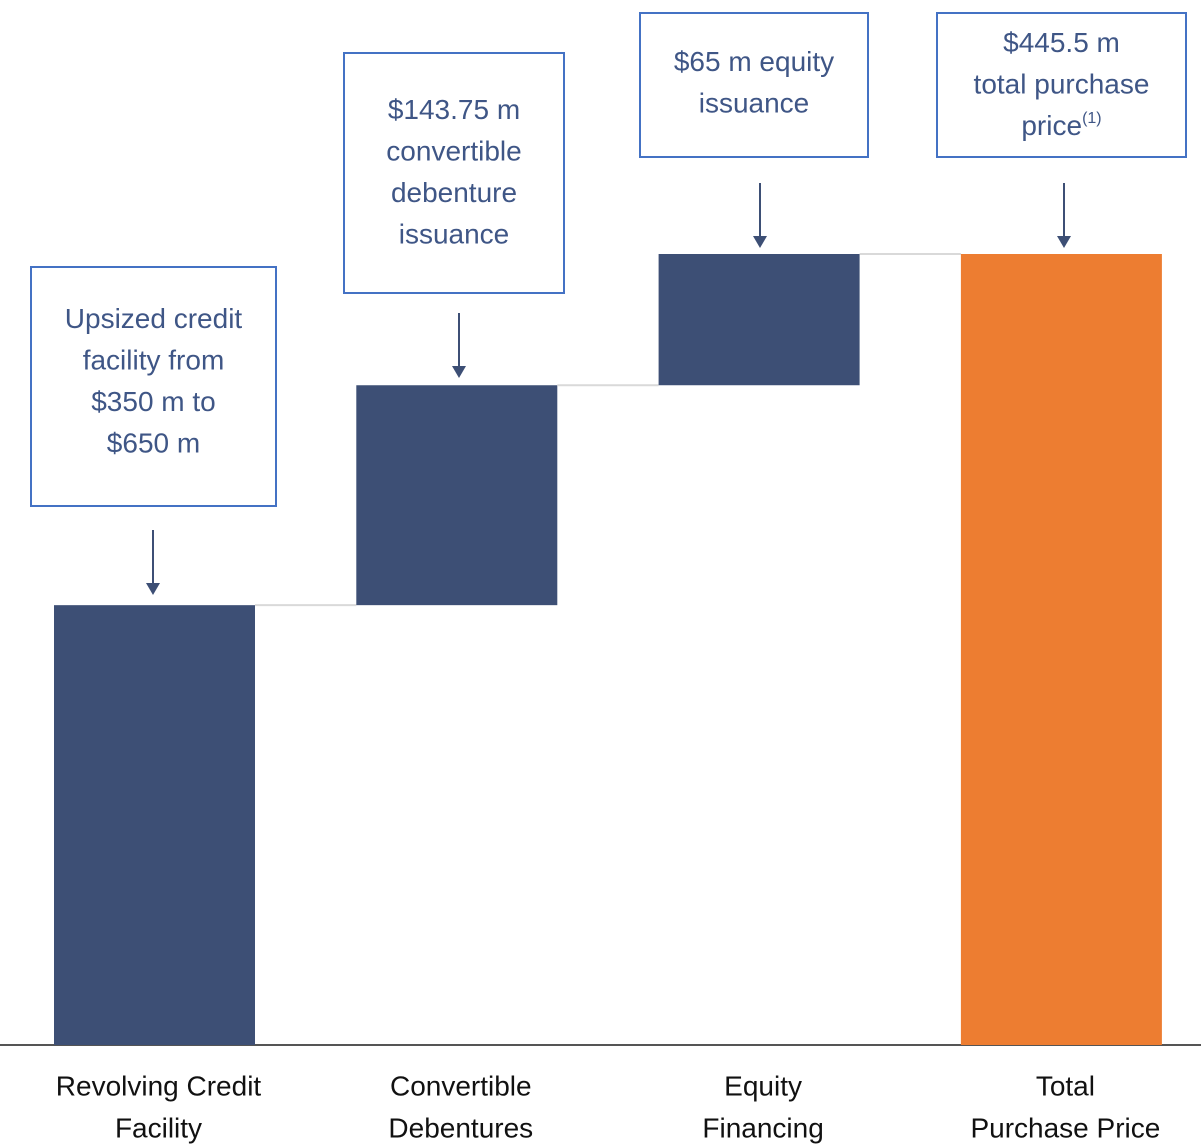 The height and width of the screenshot is (1146, 1201). I want to click on annotation-text: $650 m, so click(153, 443).